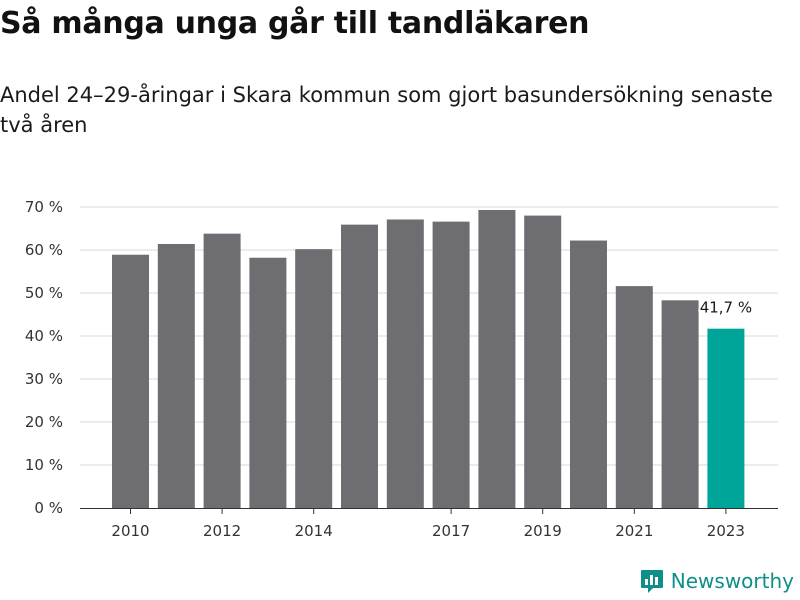 This screenshot has height=600, width=800. I want to click on bar-2018, so click(497, 359).